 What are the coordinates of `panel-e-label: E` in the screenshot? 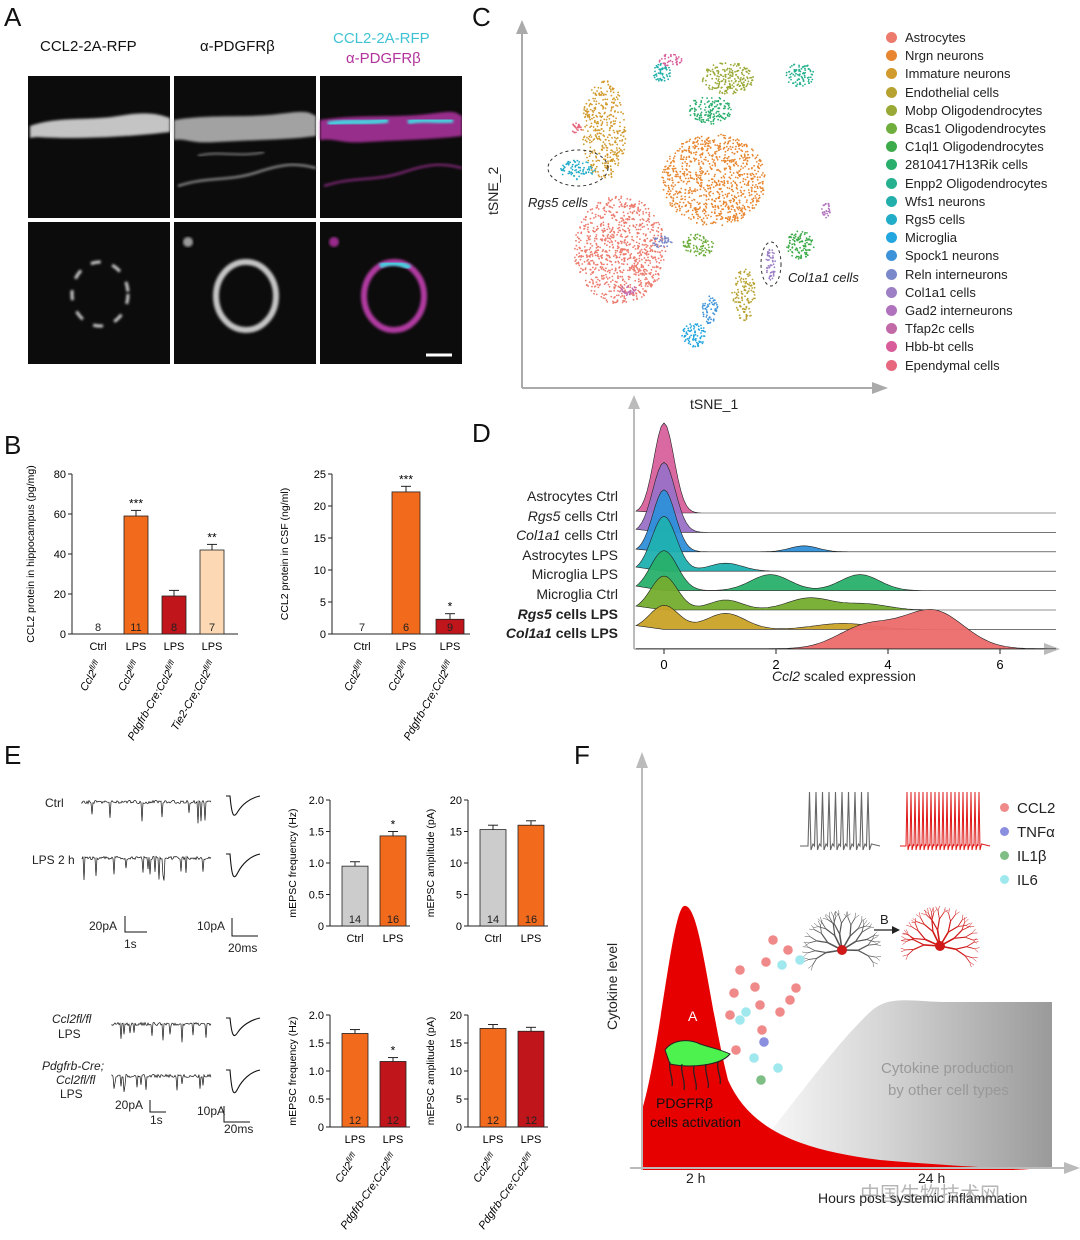 It's located at (13, 755).